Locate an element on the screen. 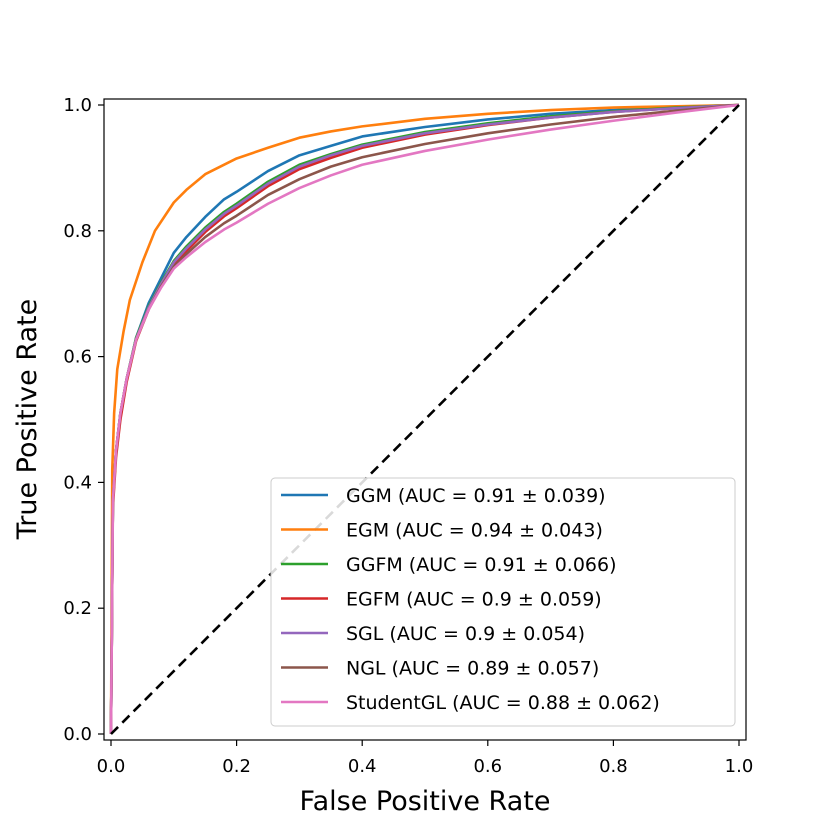  x-tick-label: 1.0 is located at coordinates (739, 766).